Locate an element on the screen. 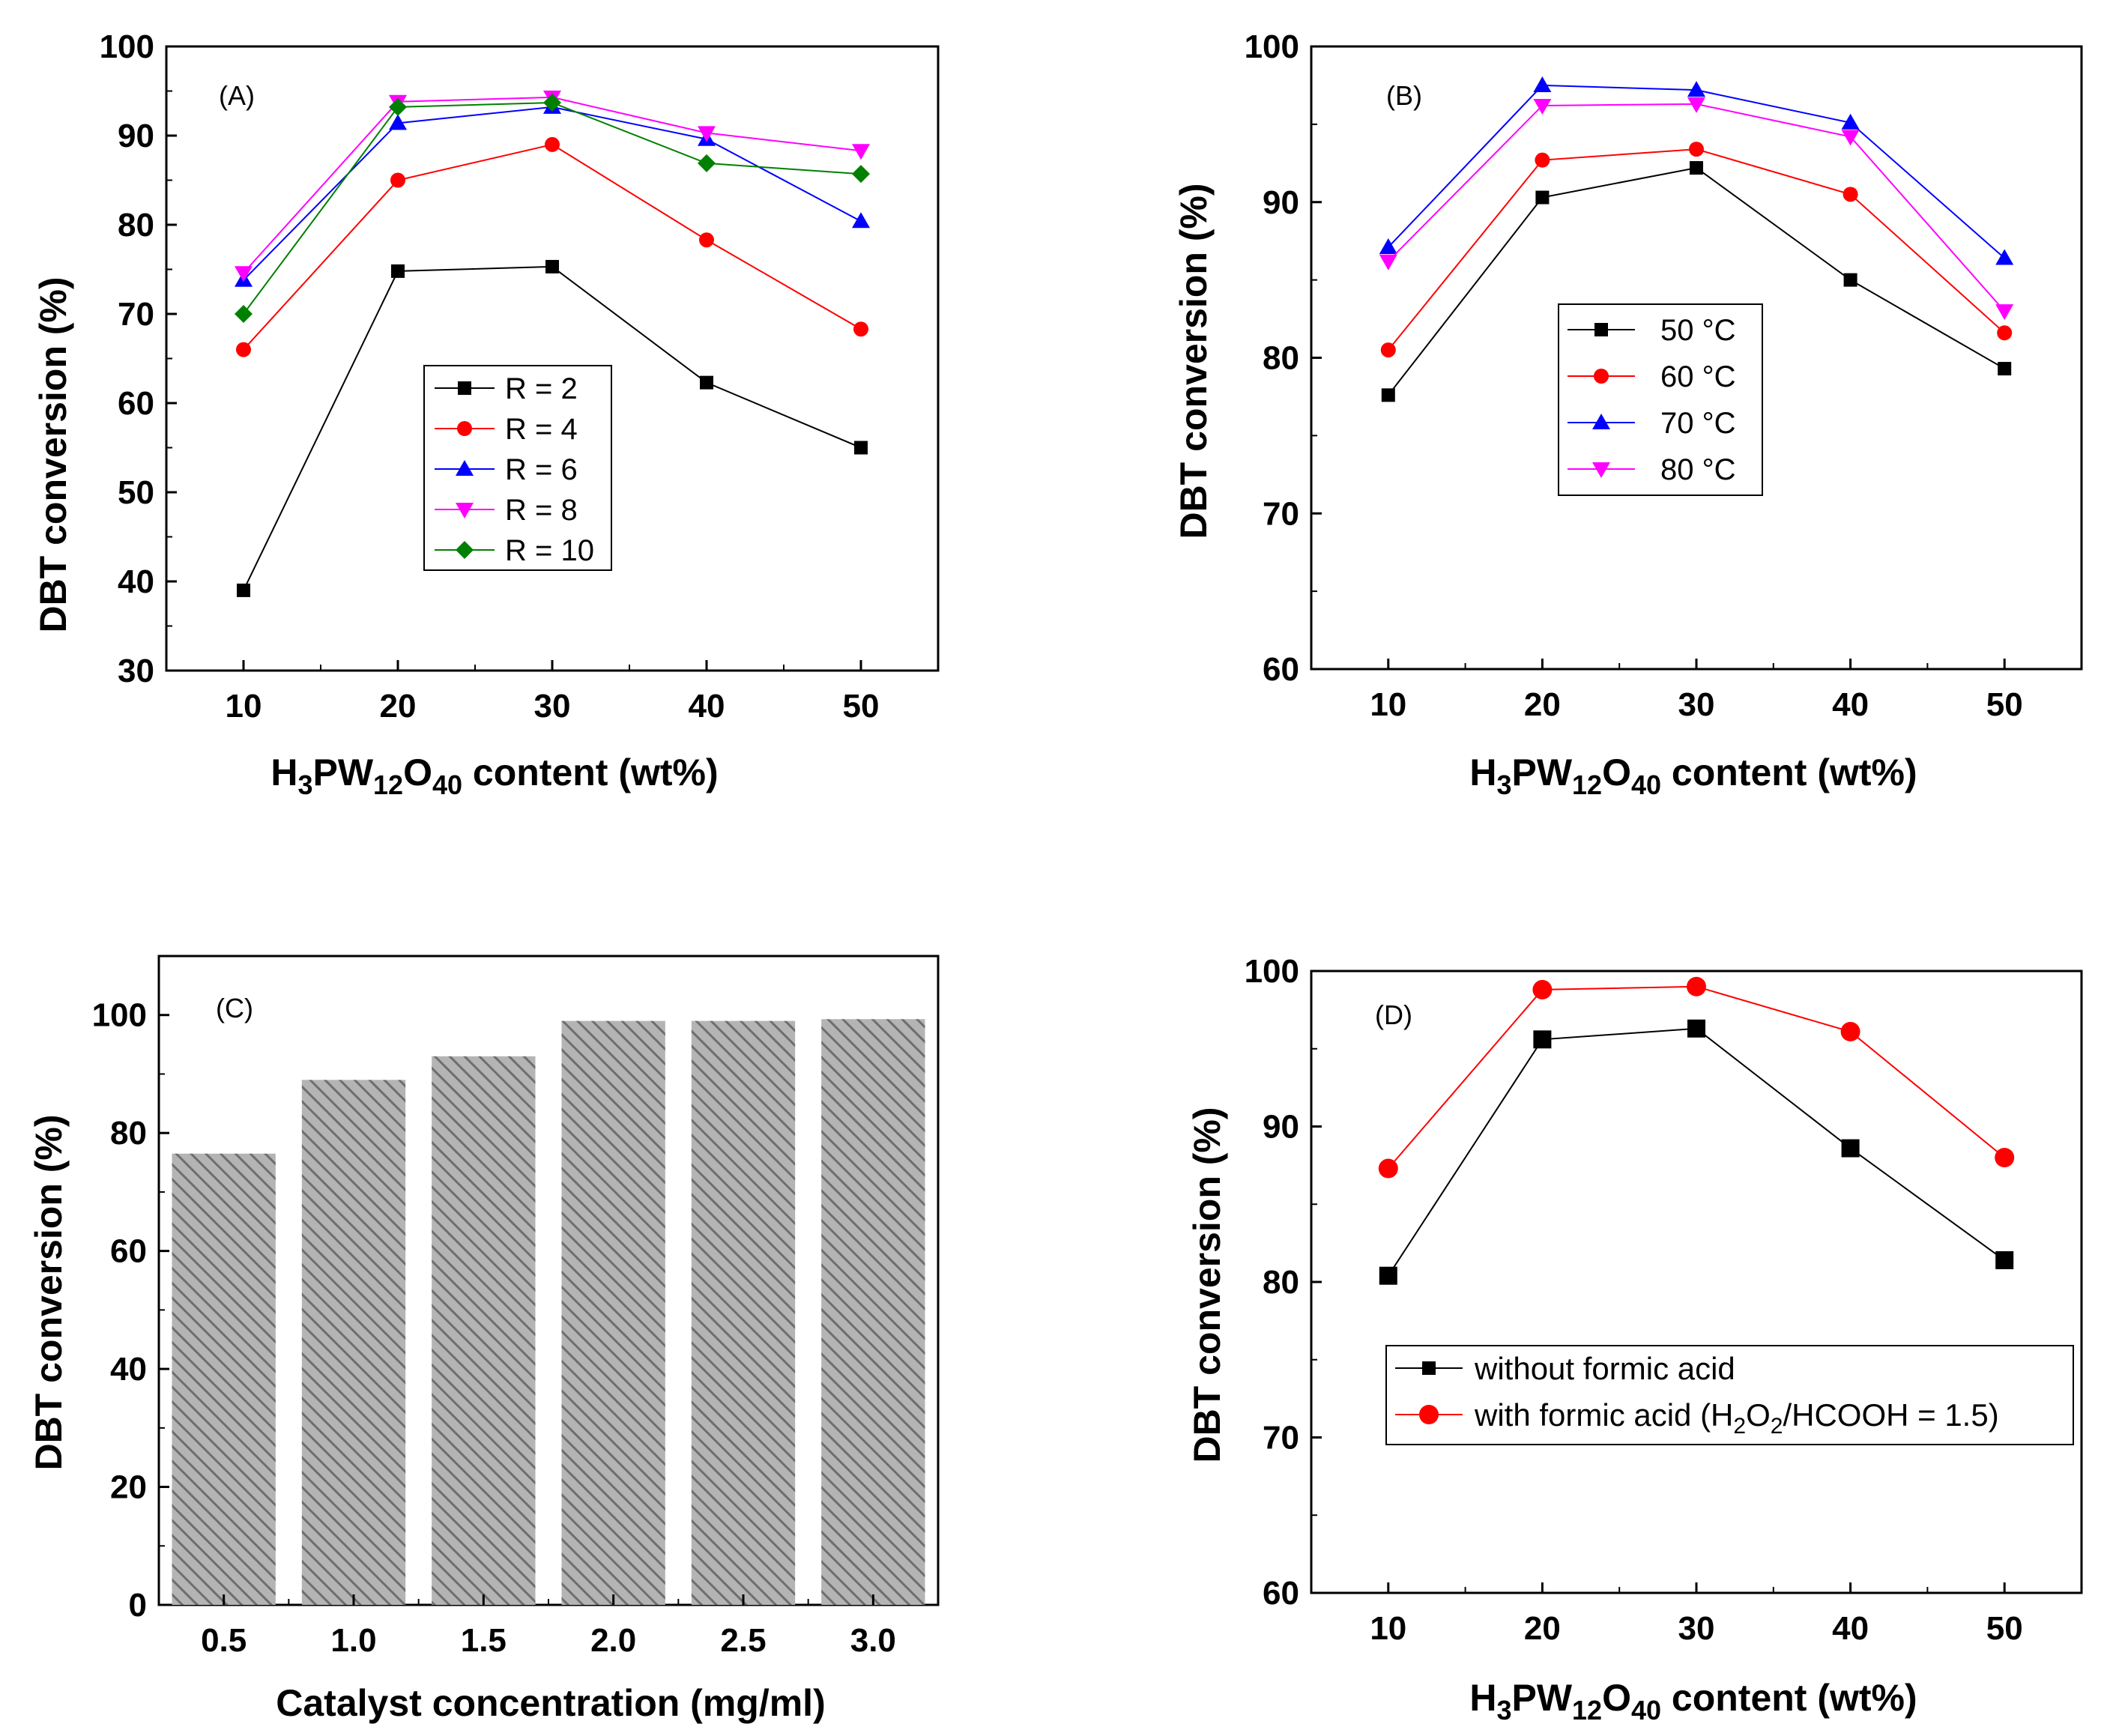  legend-item-with-formic-acid: with formic acid (H2O2/HCOOH = 1.5) is located at coordinates (1697, 1418).